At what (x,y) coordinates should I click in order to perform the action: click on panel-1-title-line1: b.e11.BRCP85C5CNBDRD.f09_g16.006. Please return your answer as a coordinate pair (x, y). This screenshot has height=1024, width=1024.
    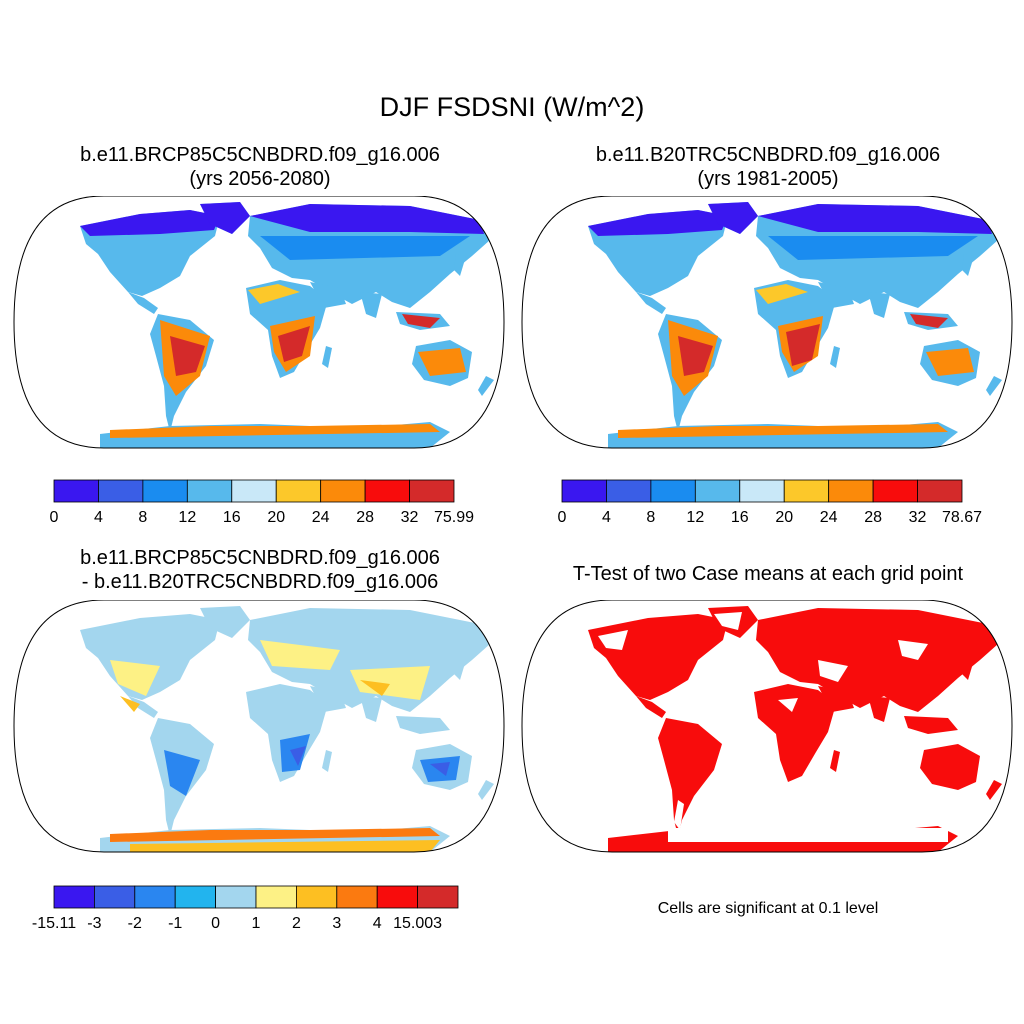
    Looking at the image, I should click on (260, 155).